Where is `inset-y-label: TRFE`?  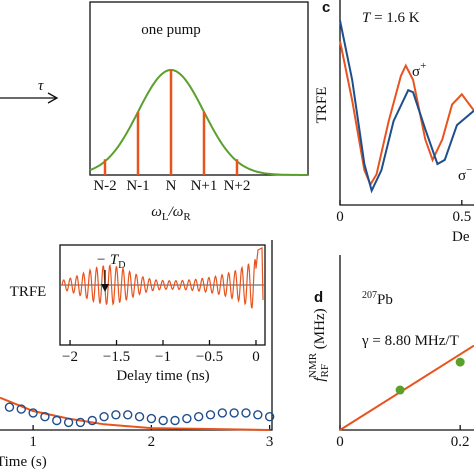
inset-y-label: TRFE is located at coordinates (28, 292).